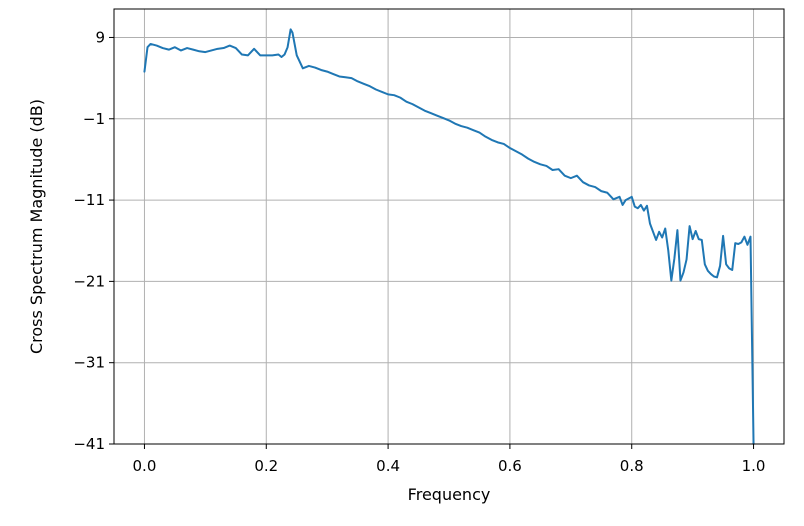 The image size is (804, 526). What do you see at coordinates (510, 466) in the screenshot?
I see `x-tick-label: 0.6` at bounding box center [510, 466].